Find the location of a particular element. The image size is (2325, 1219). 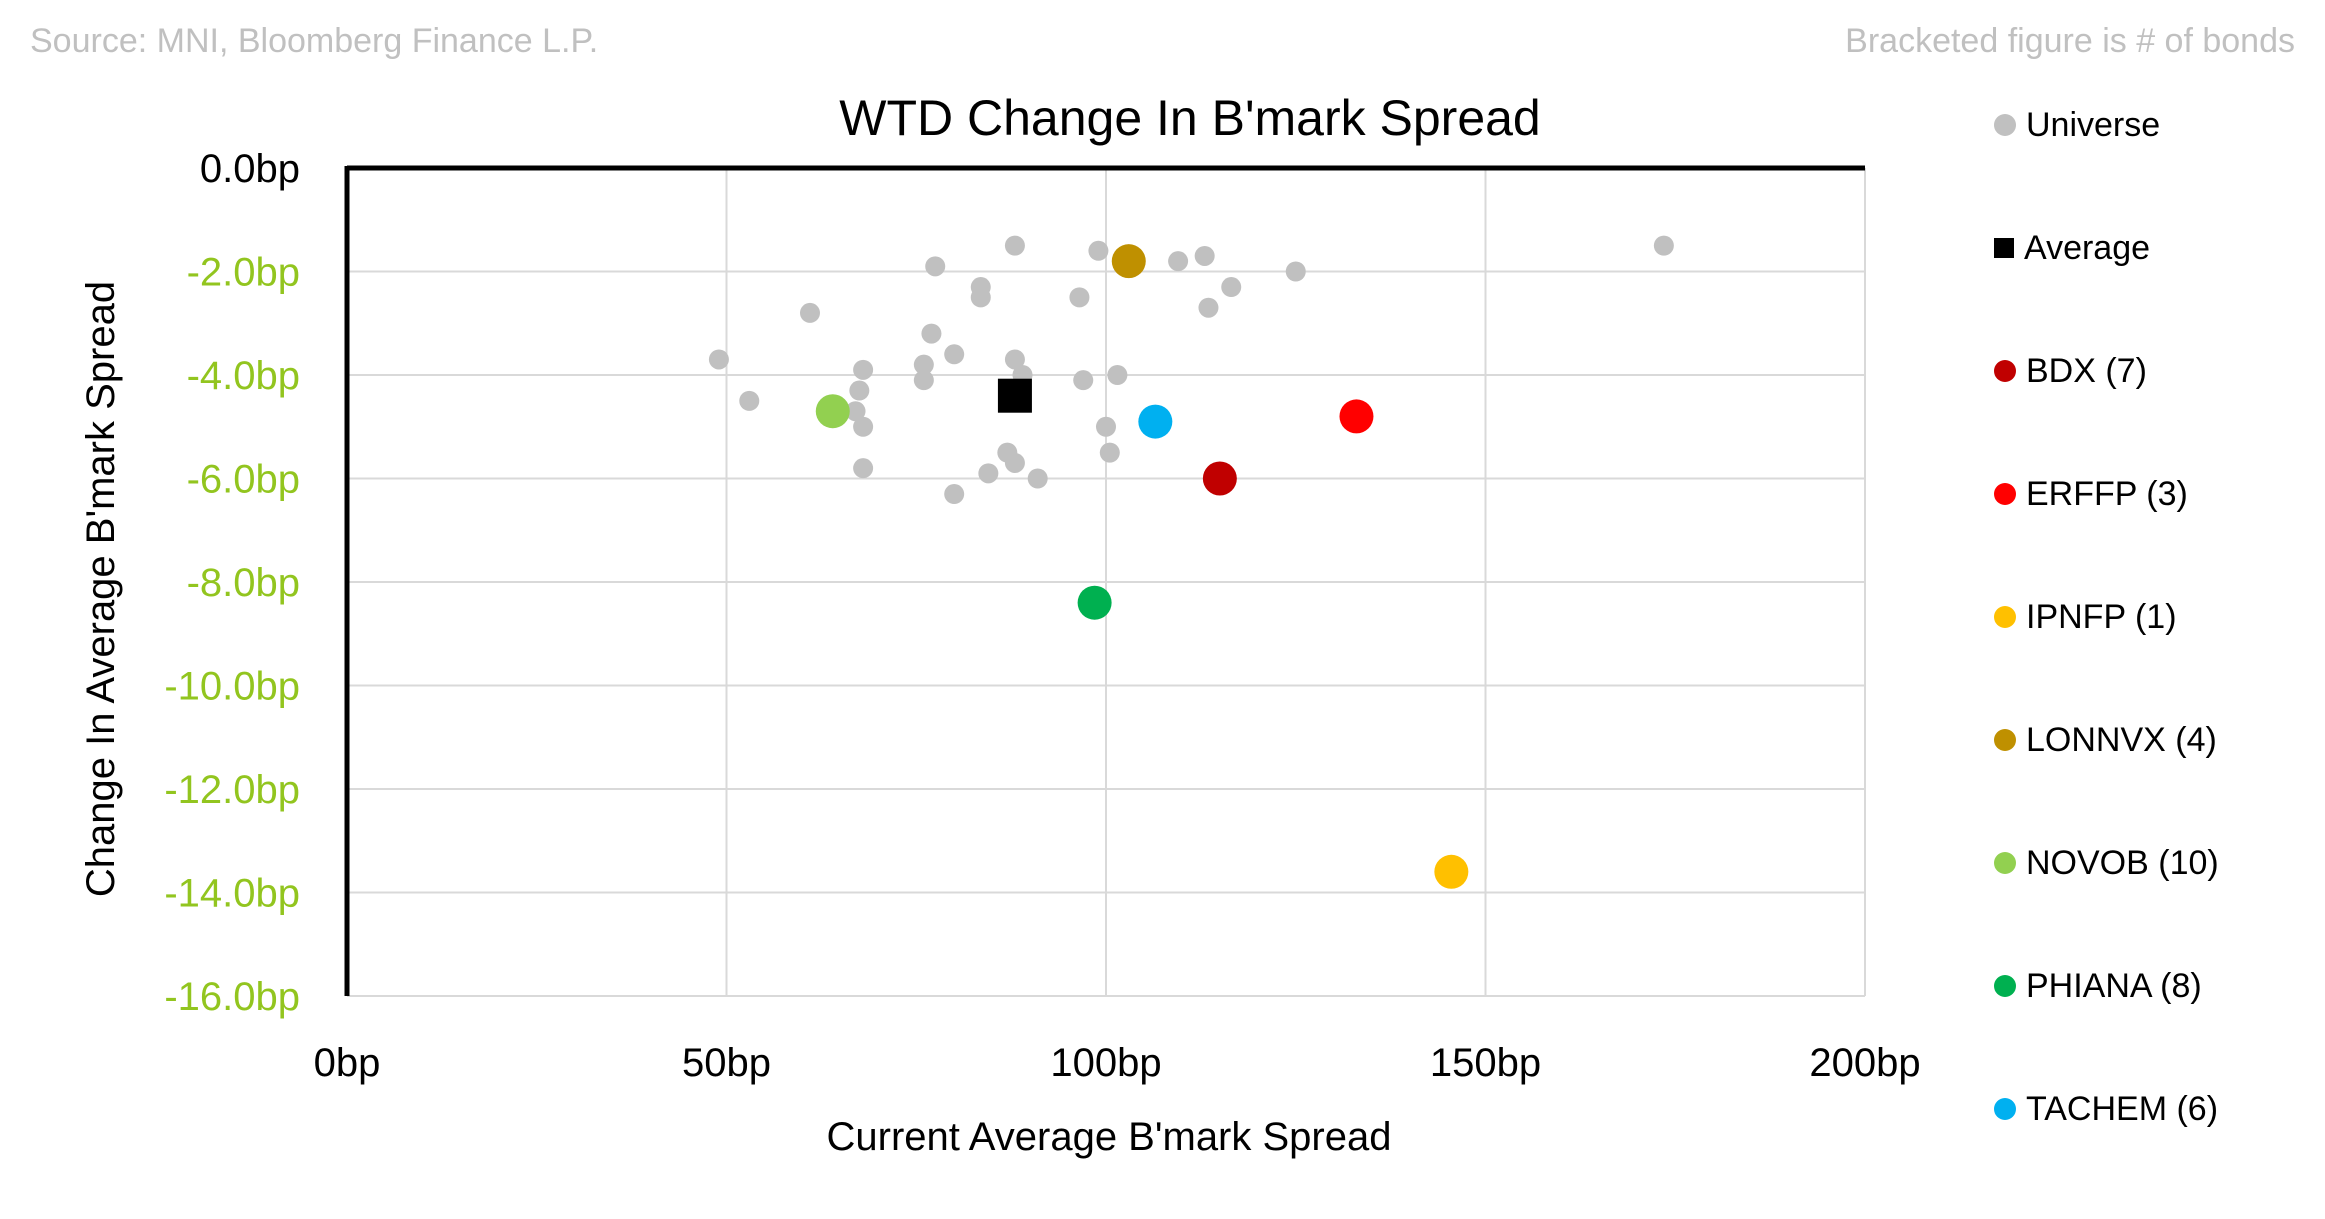

legend-item-lonnvx: LONNVX (4) is located at coordinates (2105, 740).